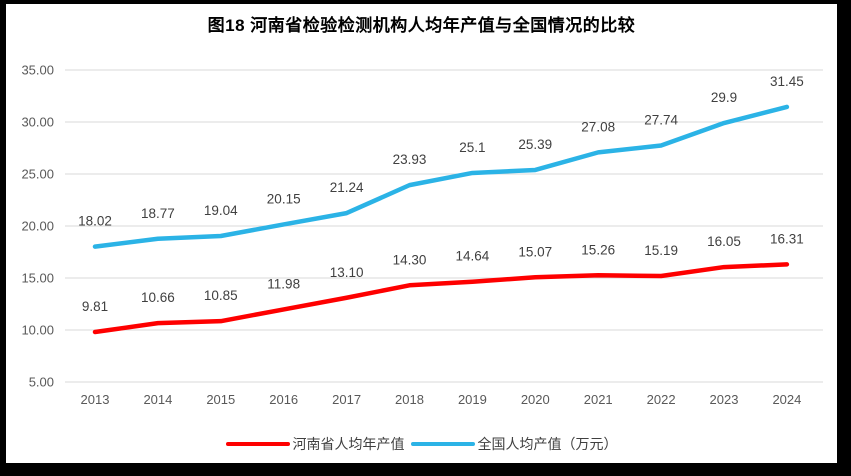 This screenshot has height=476, width=851. What do you see at coordinates (158, 213) in the screenshot?
I see `data-label-1: 18.77` at bounding box center [158, 213].